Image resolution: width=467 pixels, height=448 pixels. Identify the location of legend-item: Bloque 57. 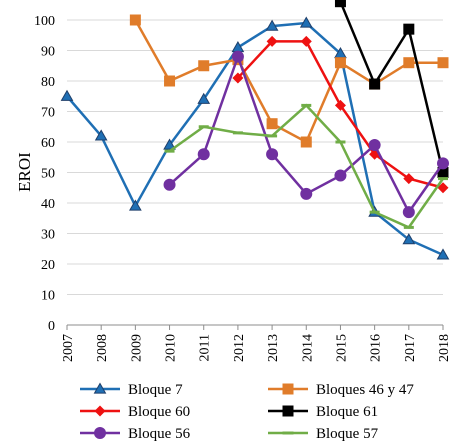
(323, 434).